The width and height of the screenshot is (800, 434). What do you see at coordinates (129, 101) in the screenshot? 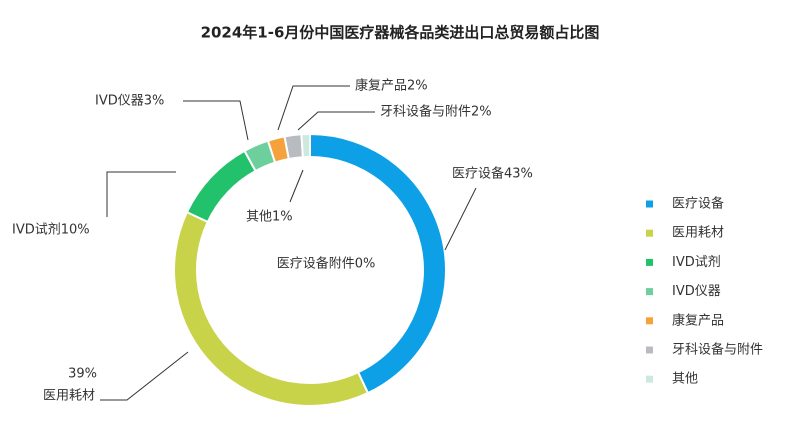
I see `data-label: IVD仪器3%` at bounding box center [129, 101].